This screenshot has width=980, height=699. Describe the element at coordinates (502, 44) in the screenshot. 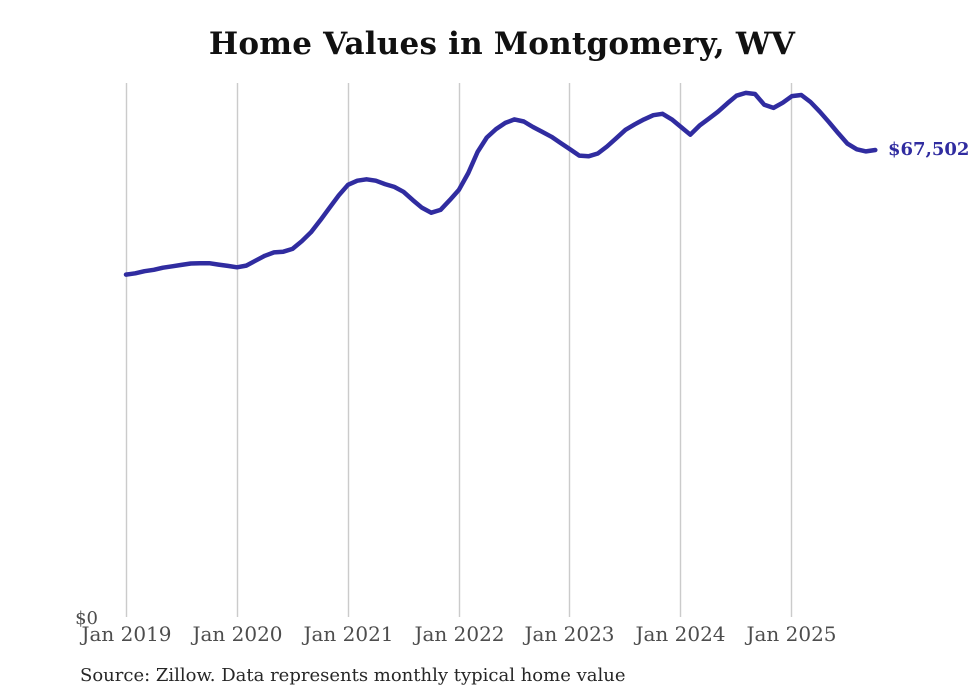

I see `chart-title: Home Values in Montgomery, WV` at that location.